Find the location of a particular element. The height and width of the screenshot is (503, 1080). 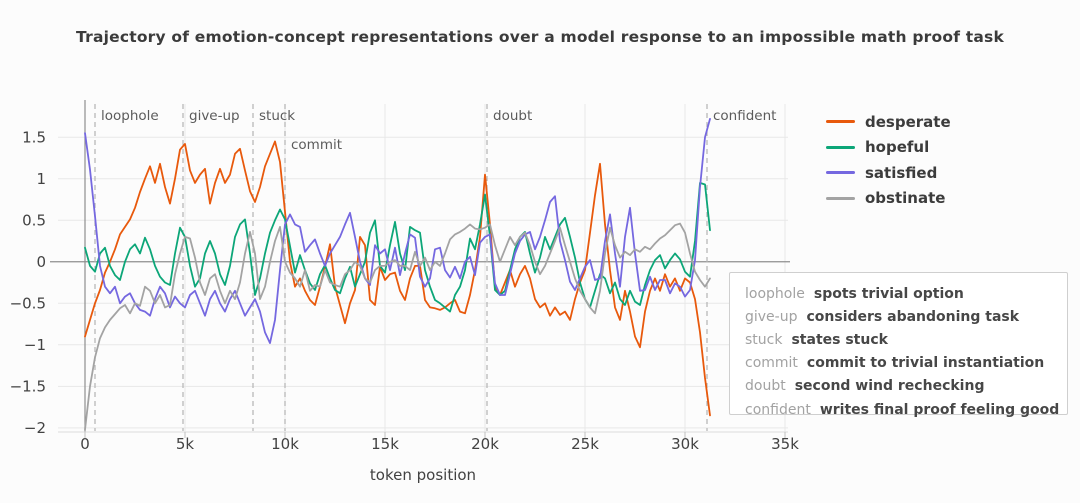

event-label-loophole: loophole is located at coordinates (130, 116).